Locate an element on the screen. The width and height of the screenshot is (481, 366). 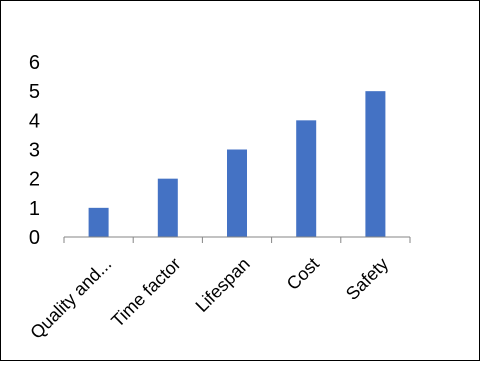
y-tick-label: 2 is located at coordinates (34, 180).